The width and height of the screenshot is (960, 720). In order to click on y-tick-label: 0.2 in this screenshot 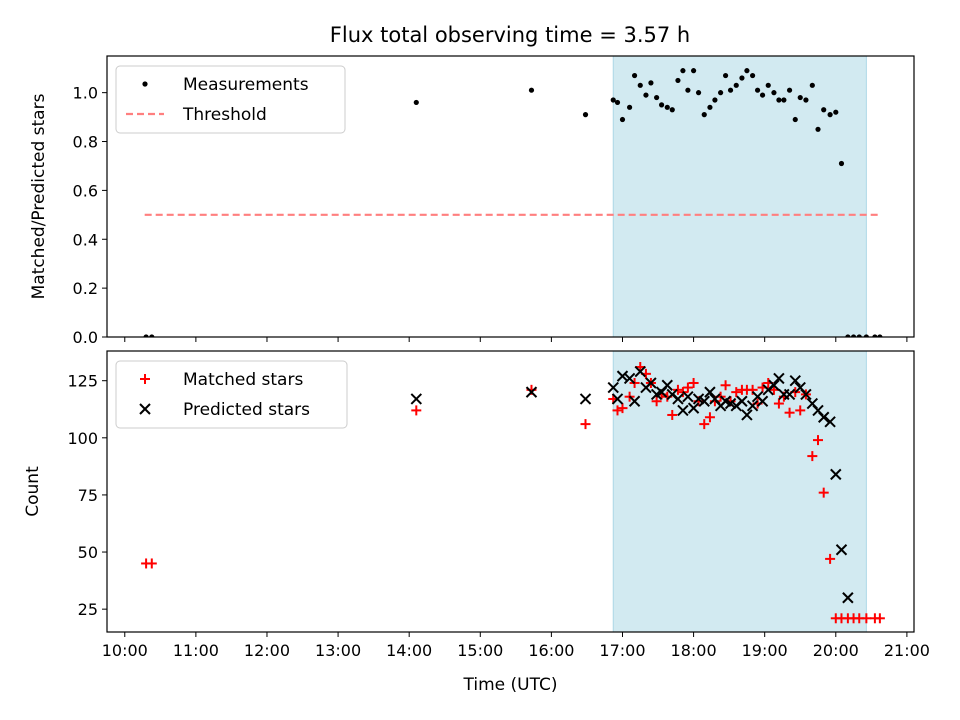, I will do `click(85, 288)`.